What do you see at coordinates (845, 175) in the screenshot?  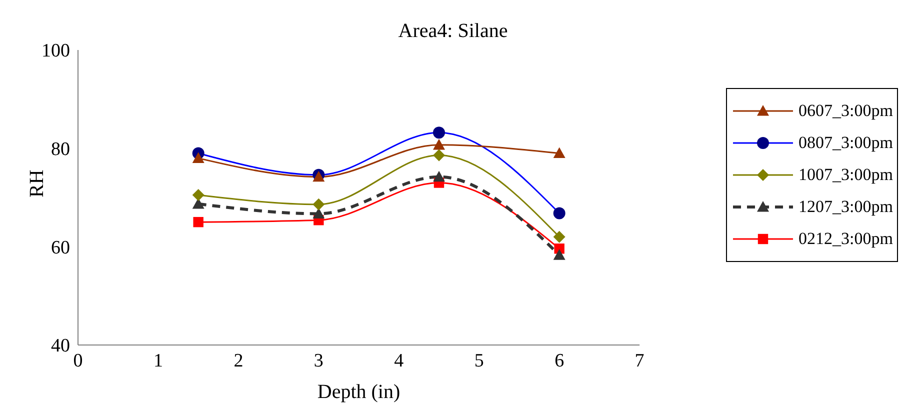 I see `legend-label: 1007_3:00pm` at bounding box center [845, 175].